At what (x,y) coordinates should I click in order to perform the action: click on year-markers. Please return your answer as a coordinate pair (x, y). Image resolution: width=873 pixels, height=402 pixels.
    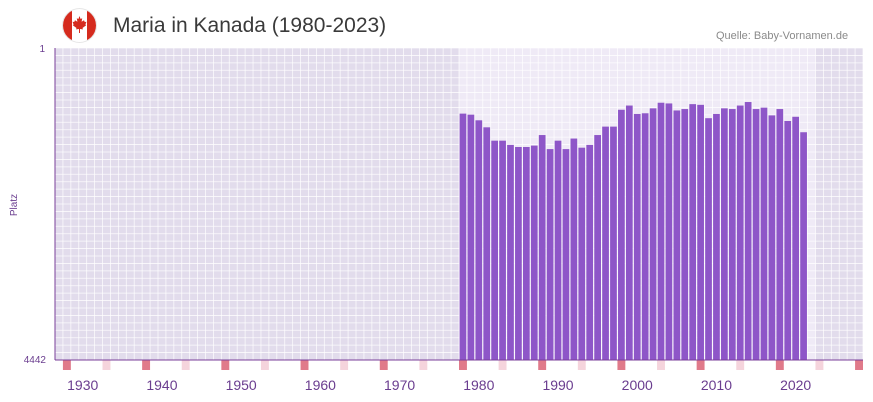
    Looking at the image, I should click on (462, 365).